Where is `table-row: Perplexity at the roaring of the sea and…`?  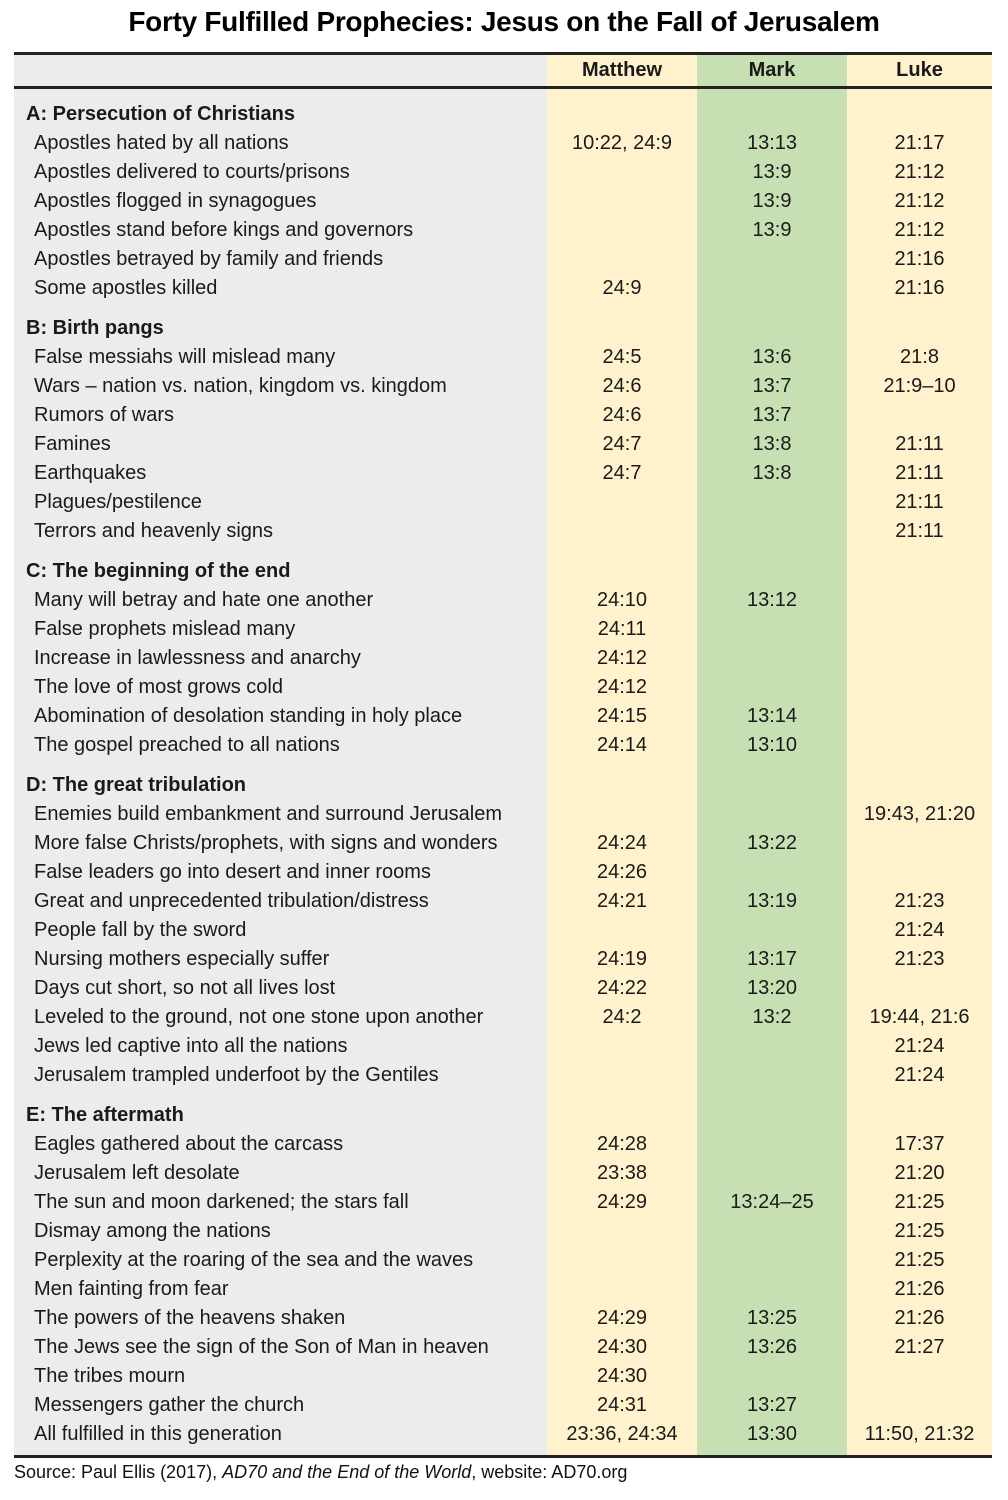
table-row: Perplexity at the roaring of the sea and… is located at coordinates (503, 1260).